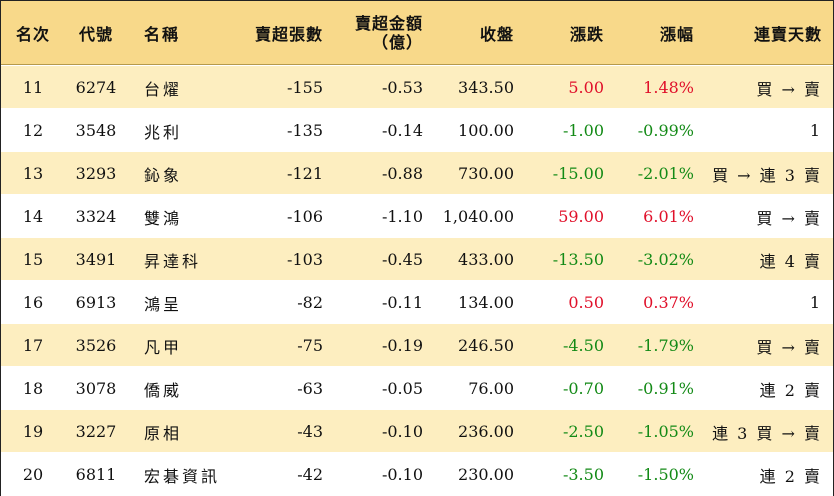 The width and height of the screenshot is (834, 496). What do you see at coordinates (33, 130) in the screenshot?
I see `cell-rank: 12` at bounding box center [33, 130].